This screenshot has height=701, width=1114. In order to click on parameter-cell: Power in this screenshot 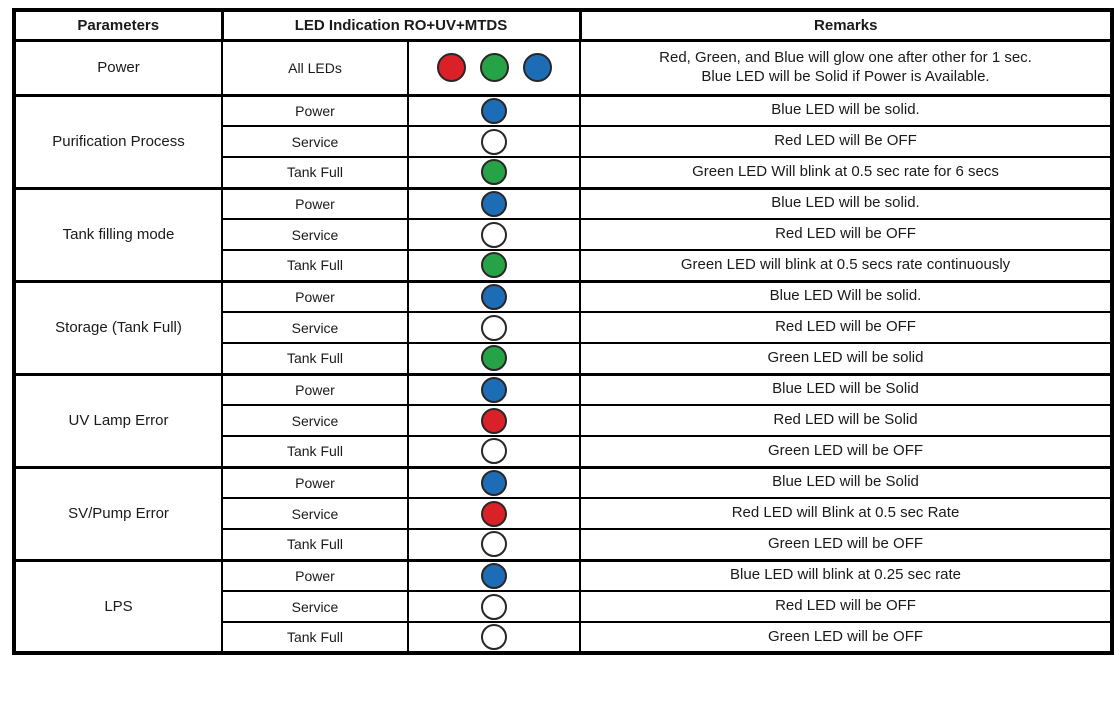, I will do `click(117, 67)`.